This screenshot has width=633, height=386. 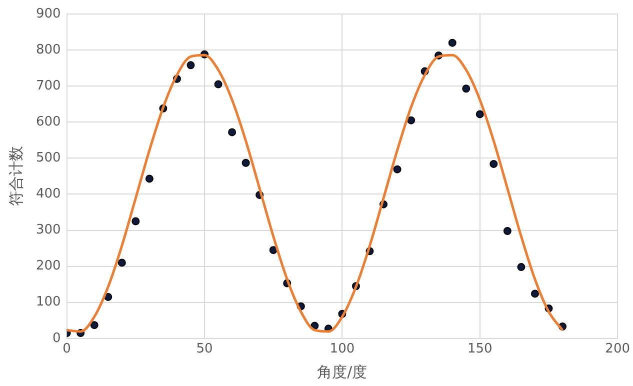 What do you see at coordinates (48, 230) in the screenshot?
I see `y-tick-label: 300` at bounding box center [48, 230].